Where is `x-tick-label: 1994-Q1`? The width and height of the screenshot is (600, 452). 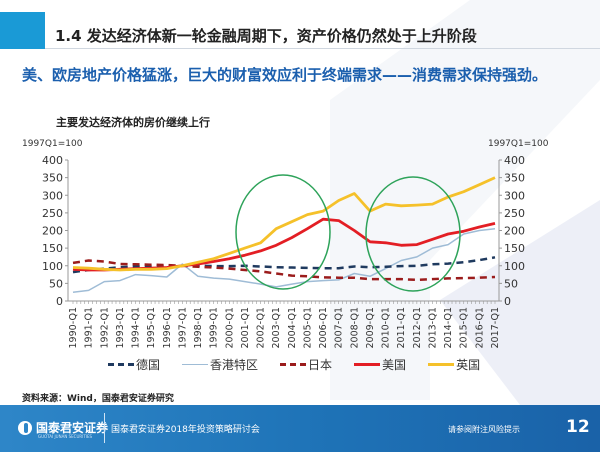
x-tick-label: 1994-Q1 is located at coordinates (136, 327).